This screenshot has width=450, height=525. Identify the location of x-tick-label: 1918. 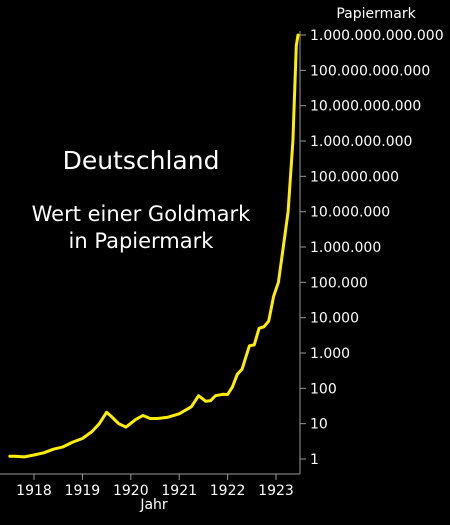
(34, 491).